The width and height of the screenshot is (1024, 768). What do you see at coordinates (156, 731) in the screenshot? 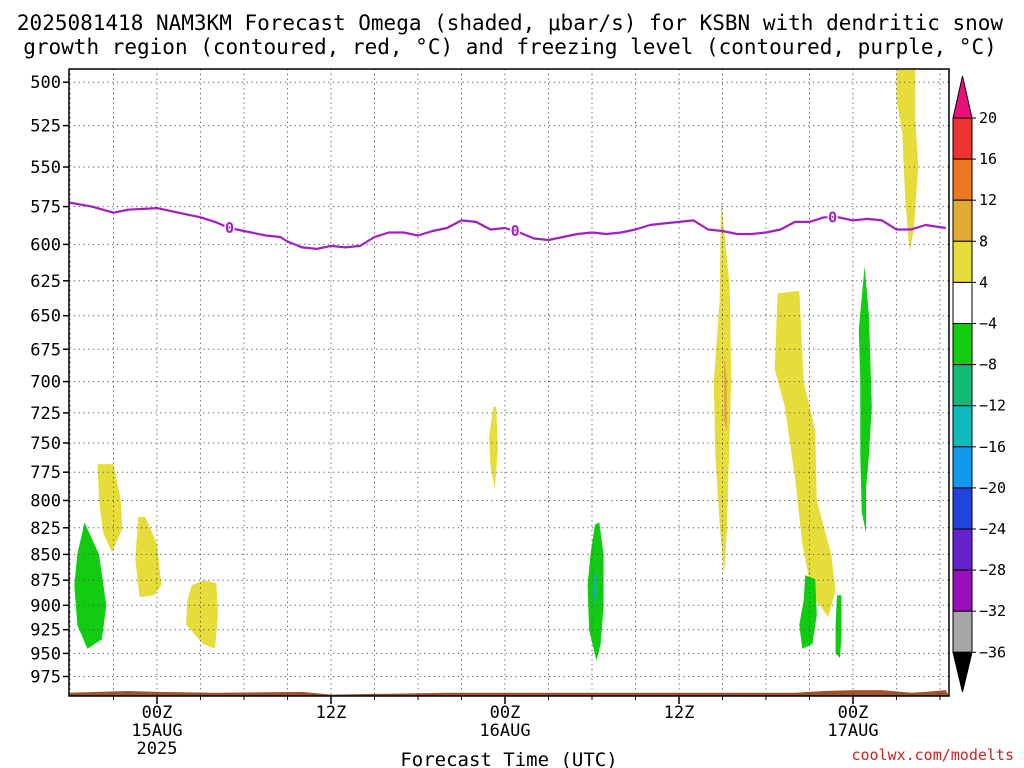
I see `x-tick-sublabel-0-0: 15AUG` at bounding box center [156, 731].